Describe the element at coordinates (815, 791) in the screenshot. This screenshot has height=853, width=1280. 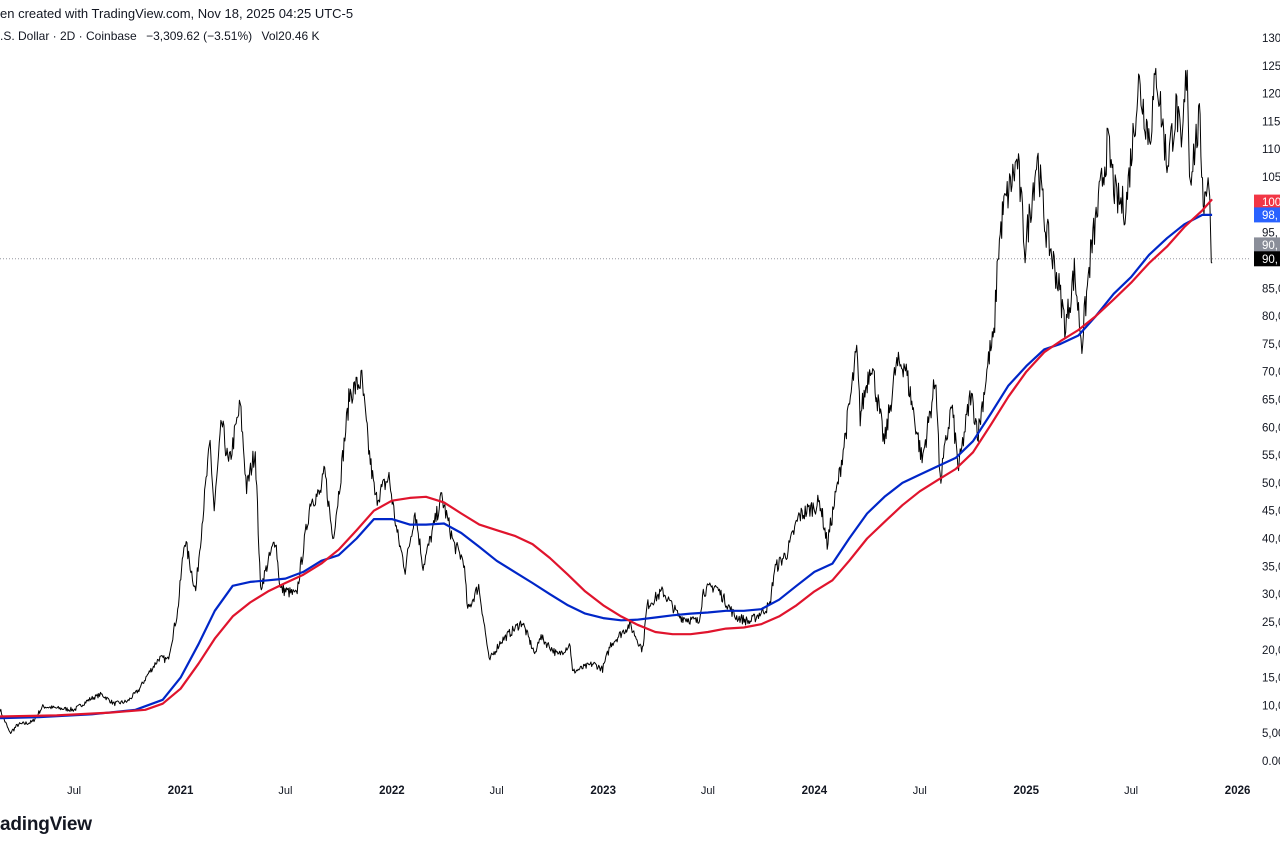
I see `x-tick-label: 2024` at that location.